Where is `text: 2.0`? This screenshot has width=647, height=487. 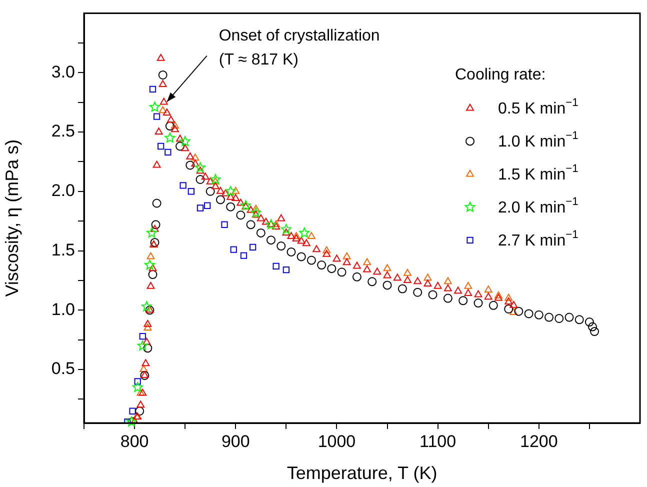
text: 2.0 is located at coordinates (63, 190).